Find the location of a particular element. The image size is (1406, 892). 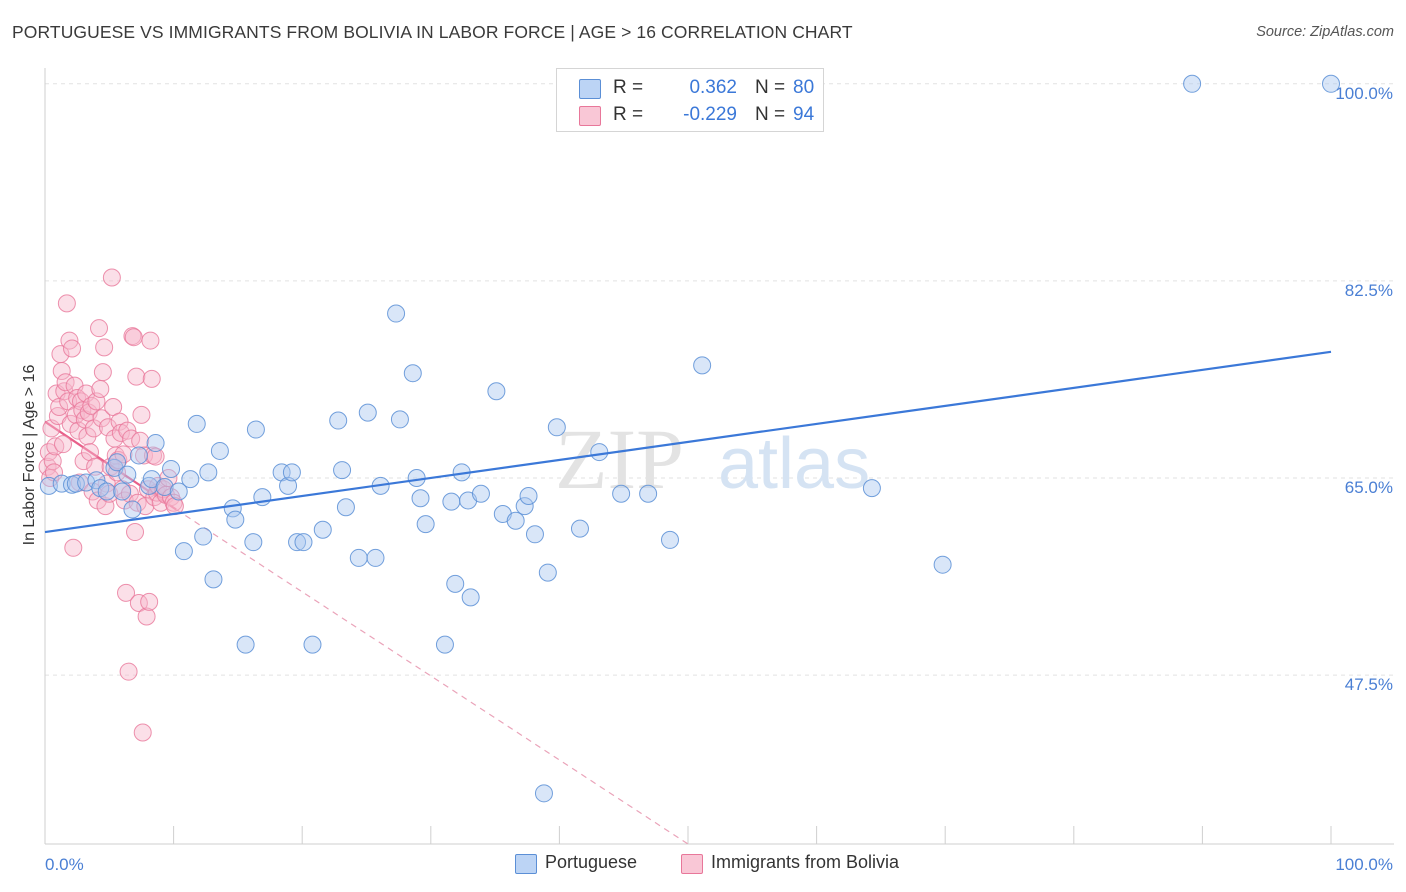

bottom-legend-swatch-portuguese is located at coordinates (526, 864).